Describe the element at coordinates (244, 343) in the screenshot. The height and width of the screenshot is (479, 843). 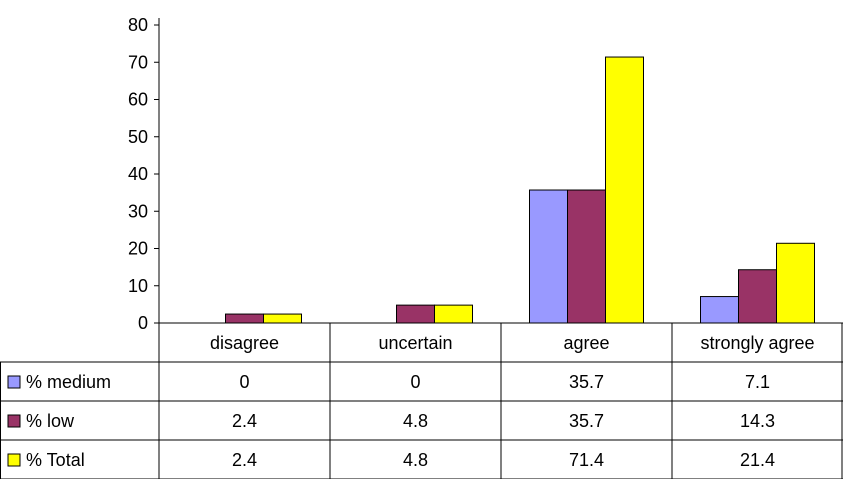
I see `x-category-label-1: disagree` at that location.